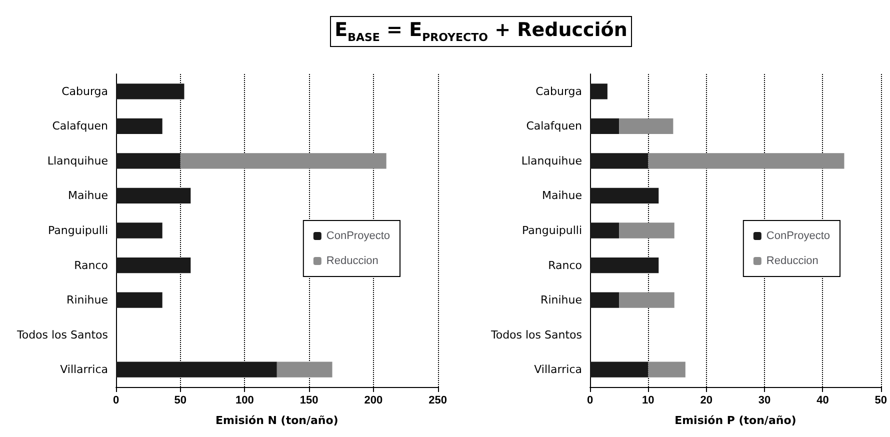 The image size is (890, 437). I want to click on x-axis-title: Emisión P (ton/año), so click(735, 420).